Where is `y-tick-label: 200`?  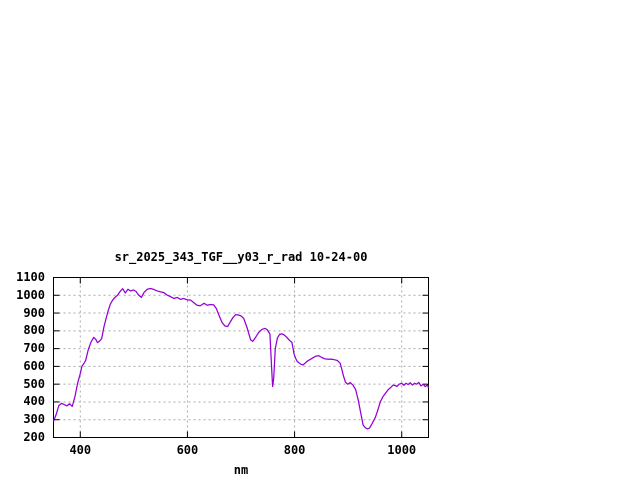 y-tick-label: 200 is located at coordinates (34, 437).